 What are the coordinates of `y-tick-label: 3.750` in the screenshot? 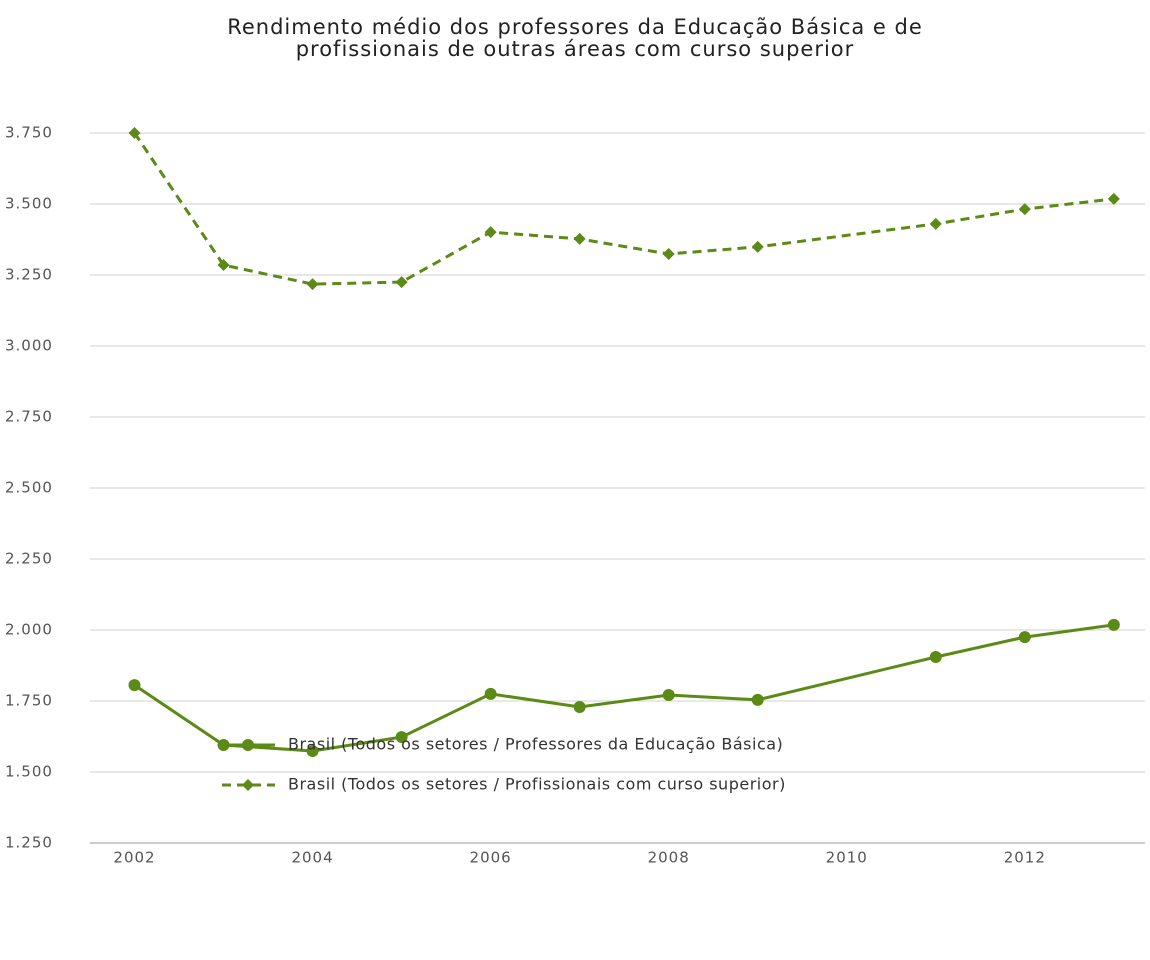 It's located at (29, 133).